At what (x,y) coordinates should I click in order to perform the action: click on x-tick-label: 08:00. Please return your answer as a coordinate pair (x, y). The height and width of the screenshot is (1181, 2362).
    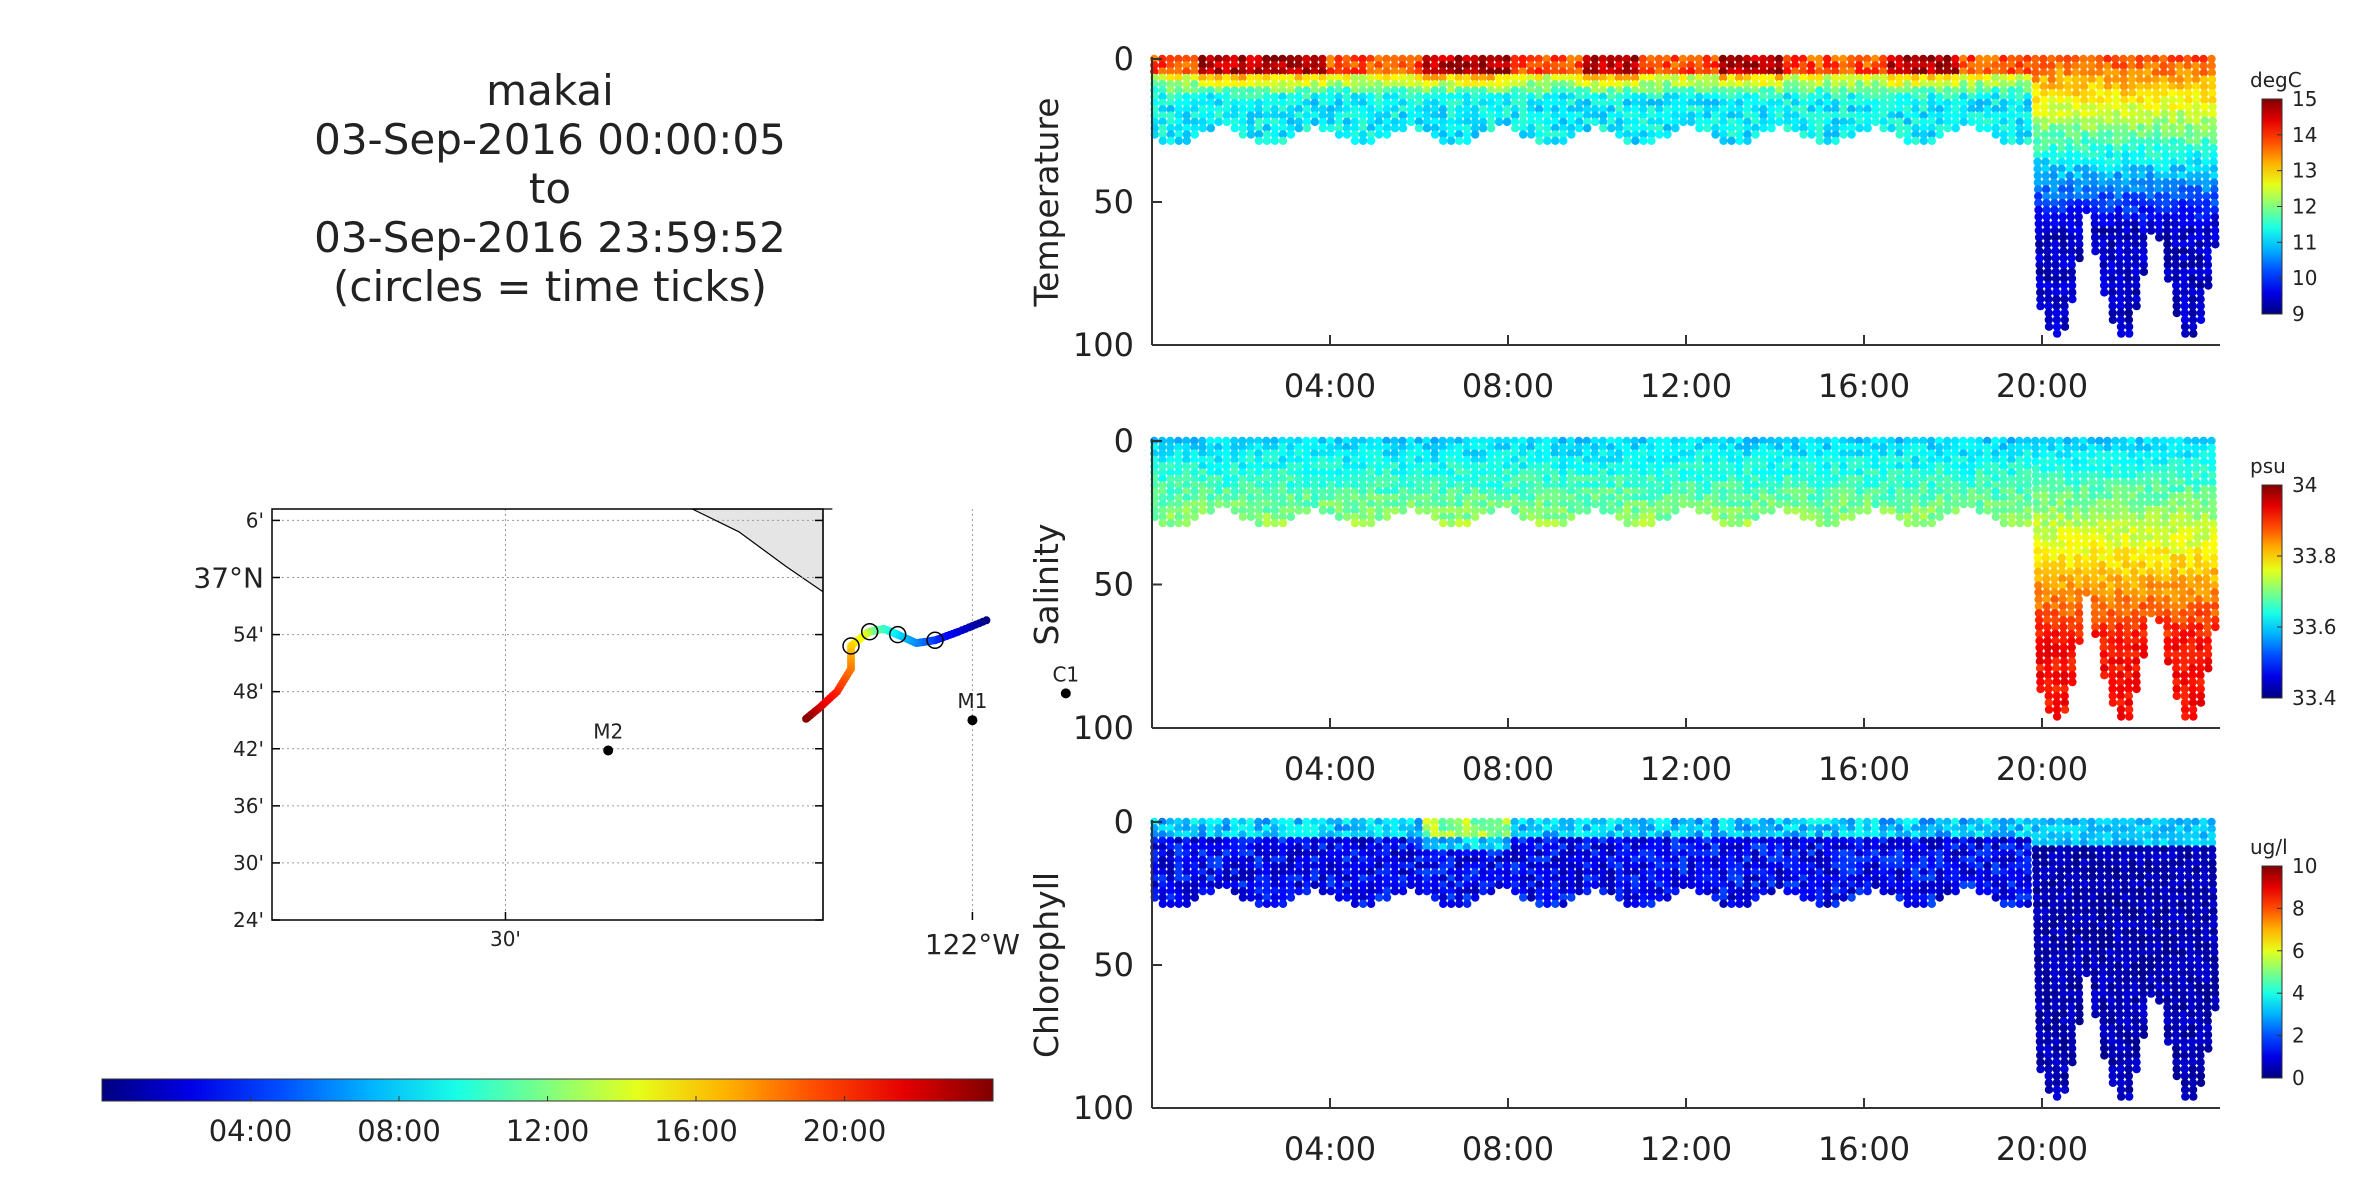
    Looking at the image, I should click on (1508, 386).